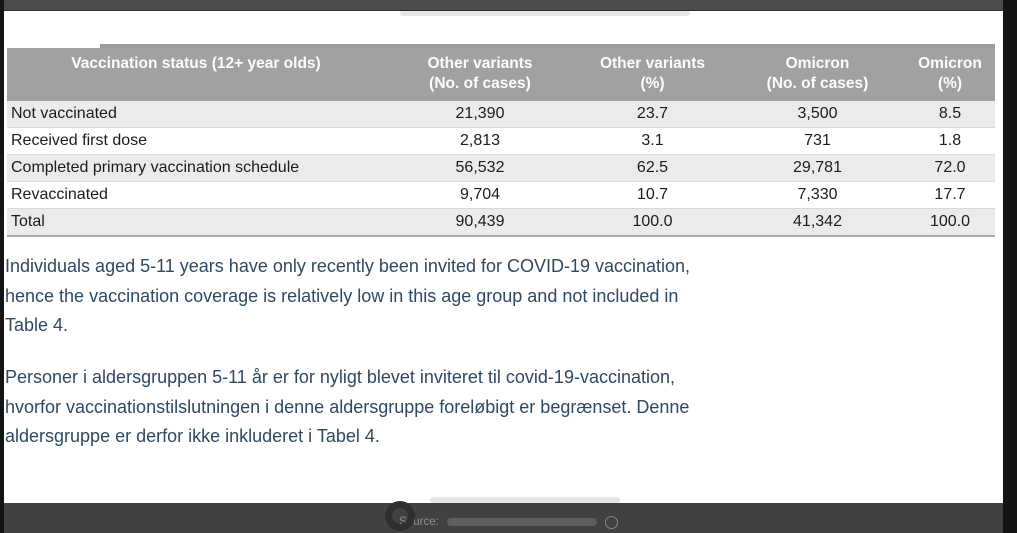  I want to click on omicron-cases-value: 3,500, so click(817, 113).